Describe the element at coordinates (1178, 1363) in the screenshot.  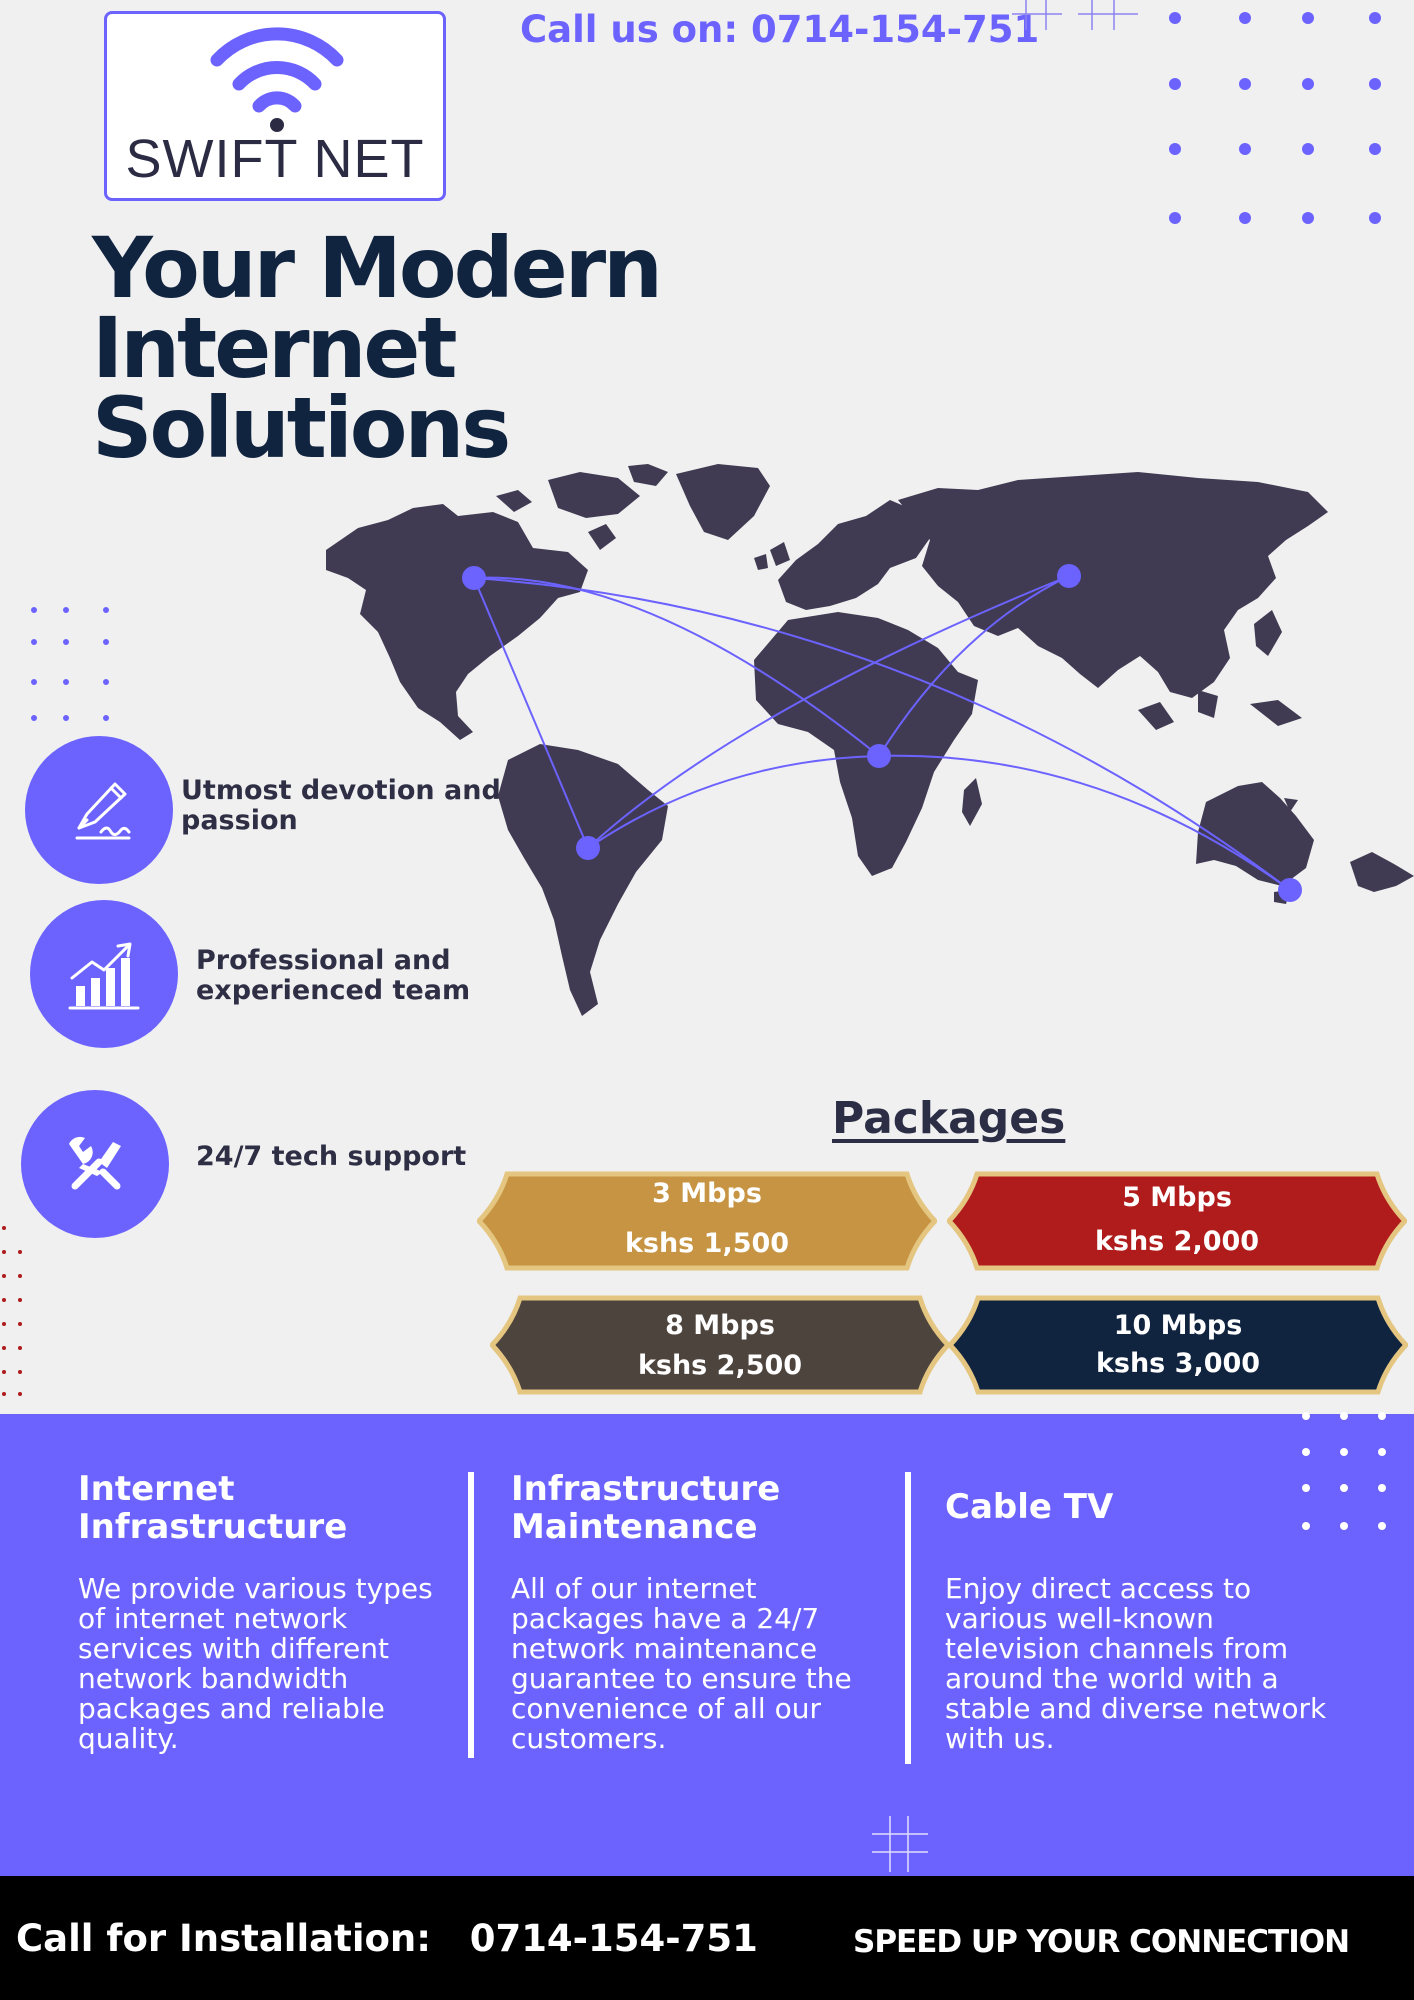
I see `package-price: kshs 3,000` at that location.